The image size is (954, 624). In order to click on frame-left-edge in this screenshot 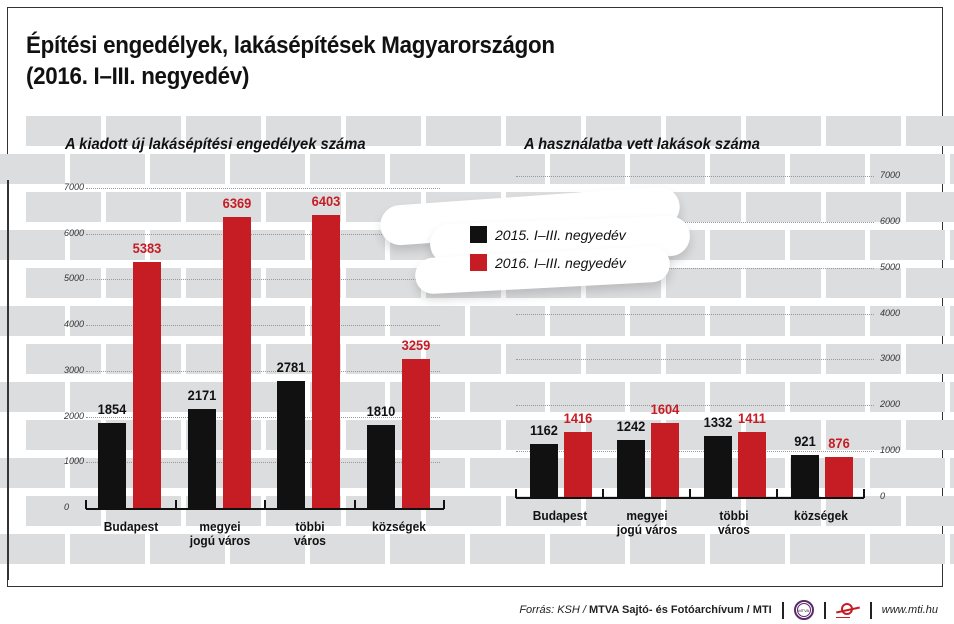, I will do `click(8, 380)`.